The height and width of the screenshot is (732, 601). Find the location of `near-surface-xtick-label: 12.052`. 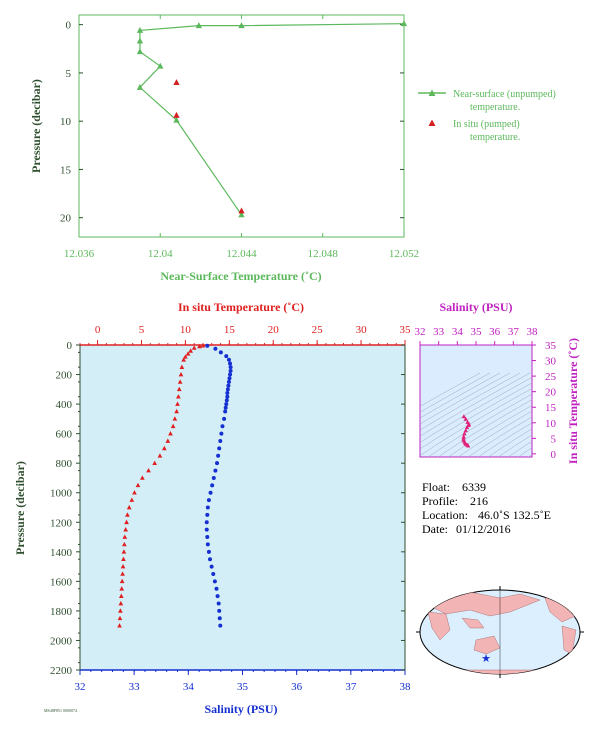

near-surface-xtick-label: 12.052 is located at coordinates (404, 254).